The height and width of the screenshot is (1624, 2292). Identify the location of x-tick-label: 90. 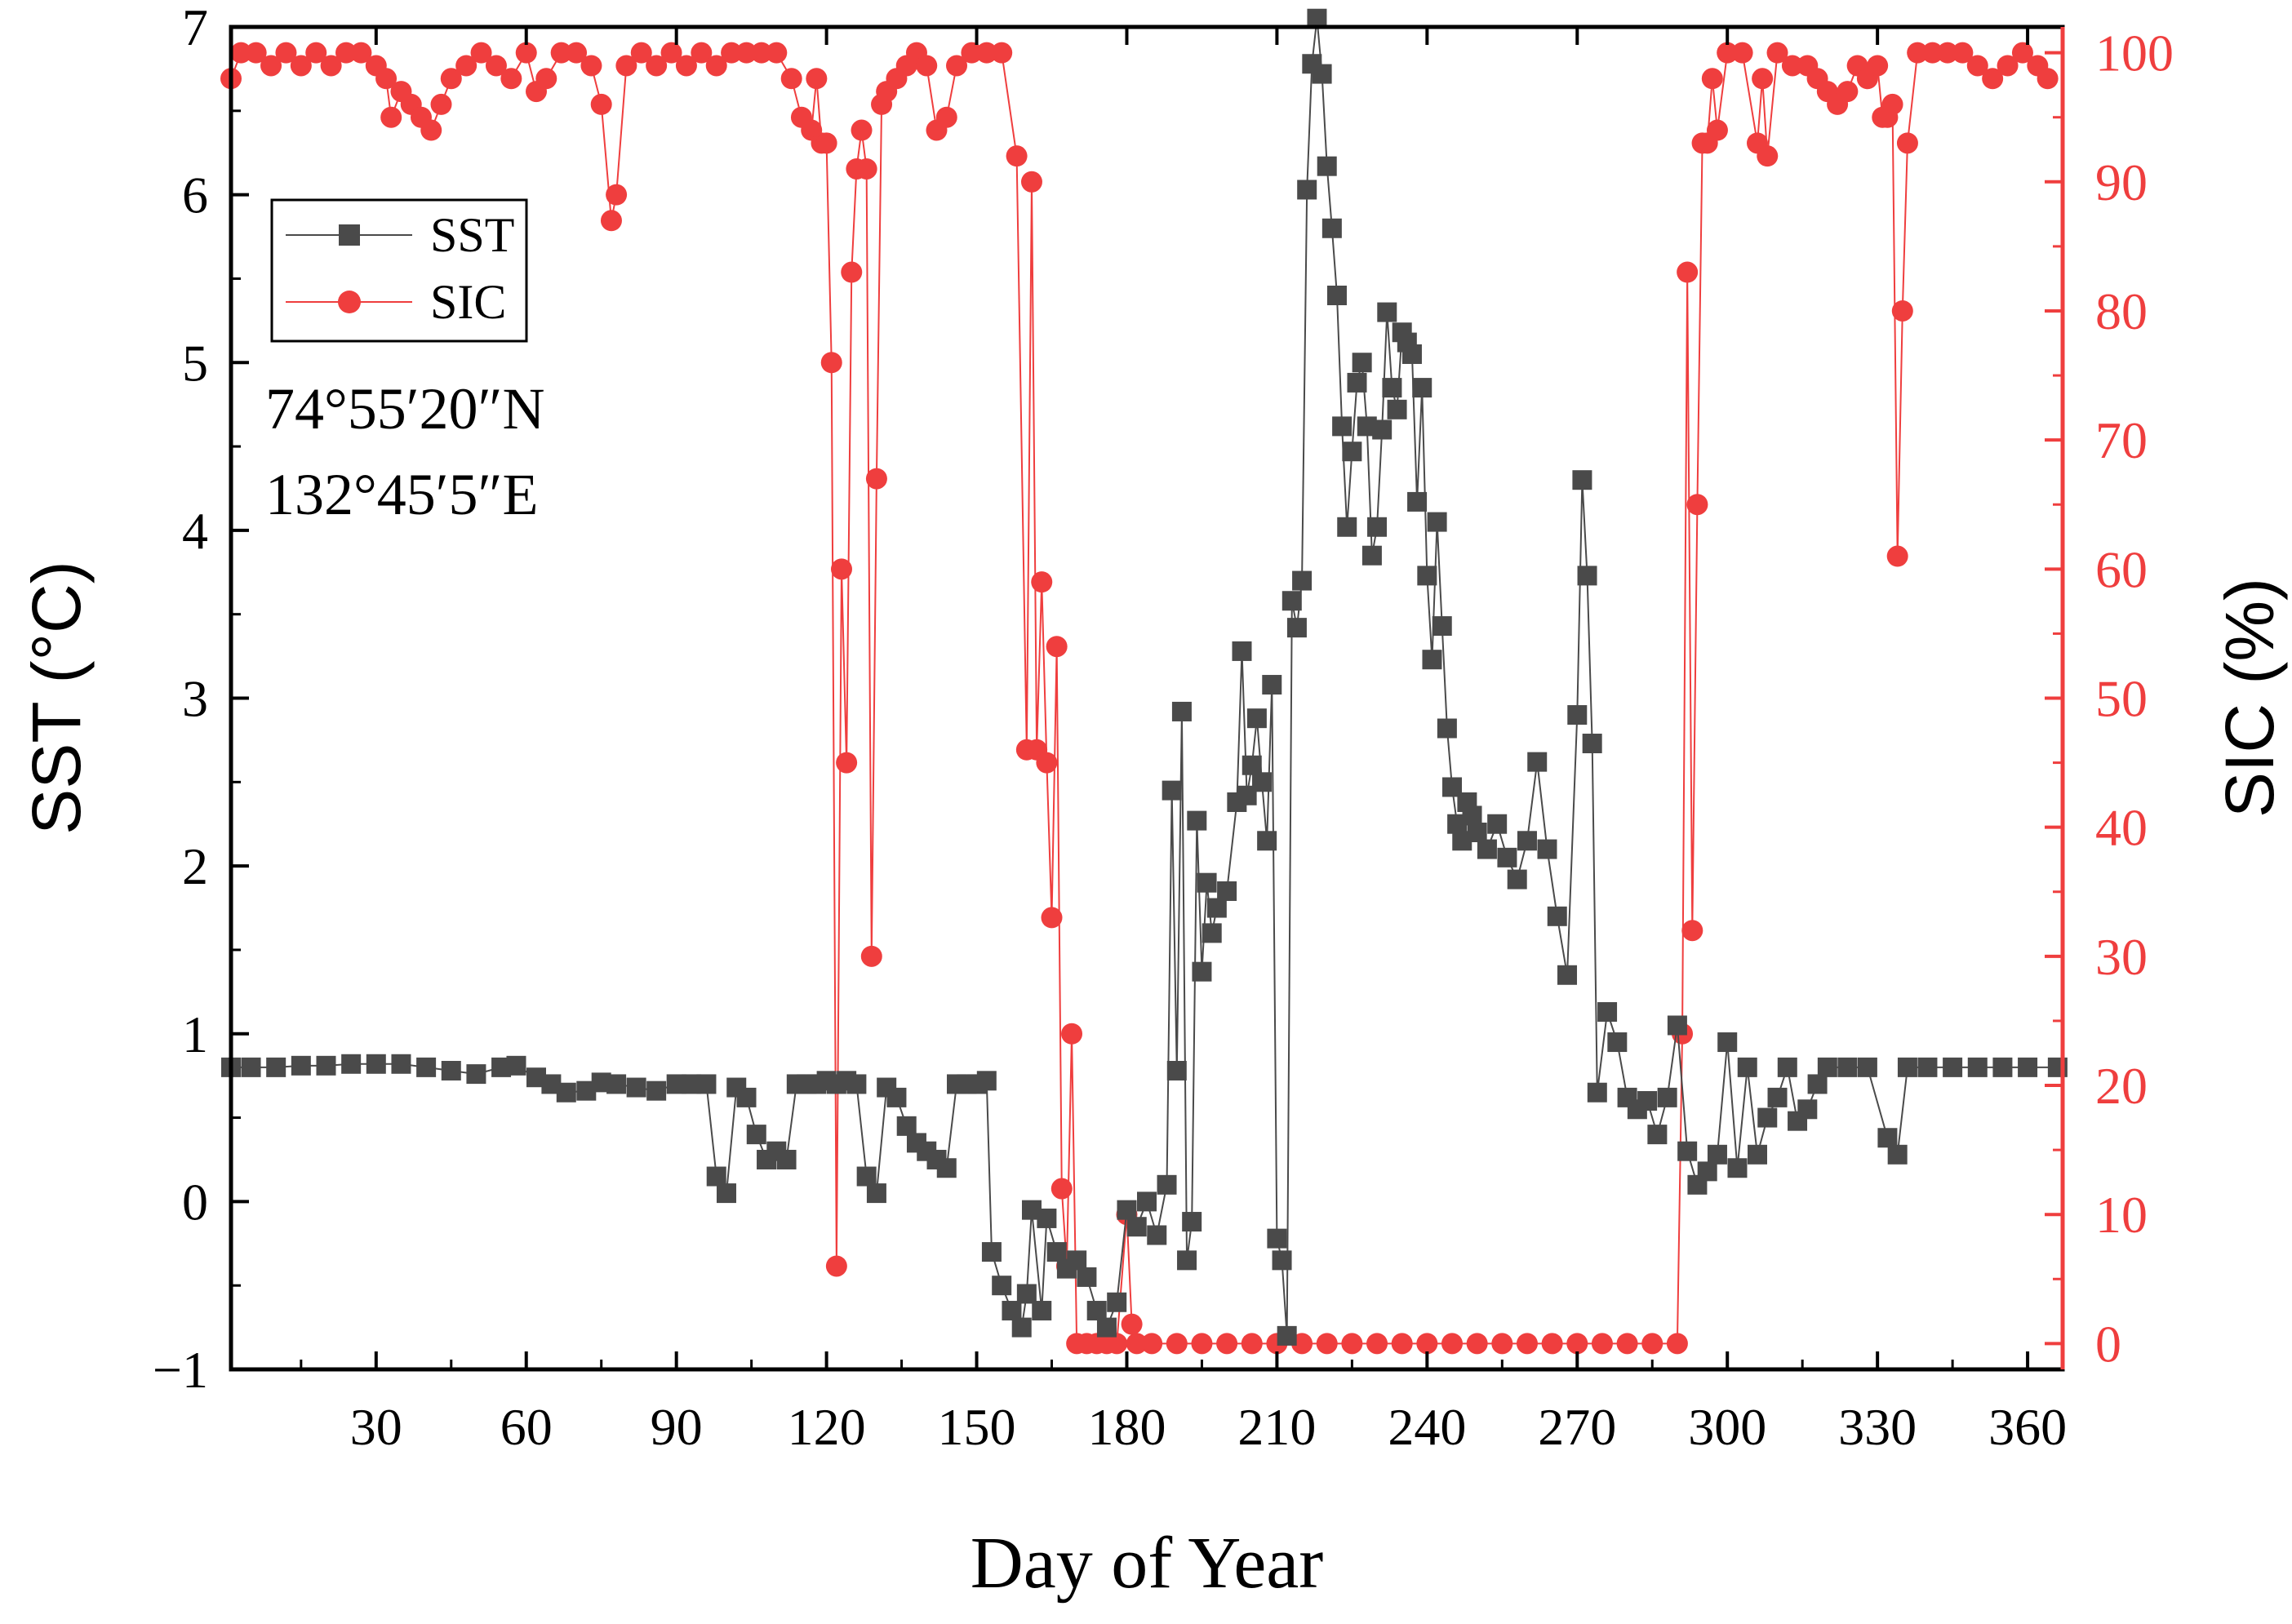
(677, 1427).